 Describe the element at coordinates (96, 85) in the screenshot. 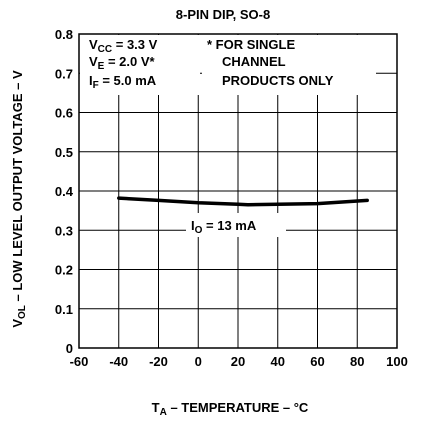

I see `condition-subscript: F` at that location.